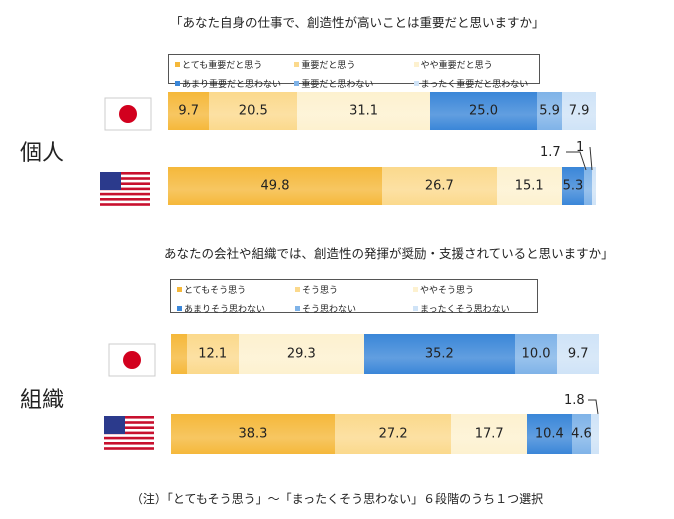  I want to click on group-label-organization: 組織, so click(42, 400).